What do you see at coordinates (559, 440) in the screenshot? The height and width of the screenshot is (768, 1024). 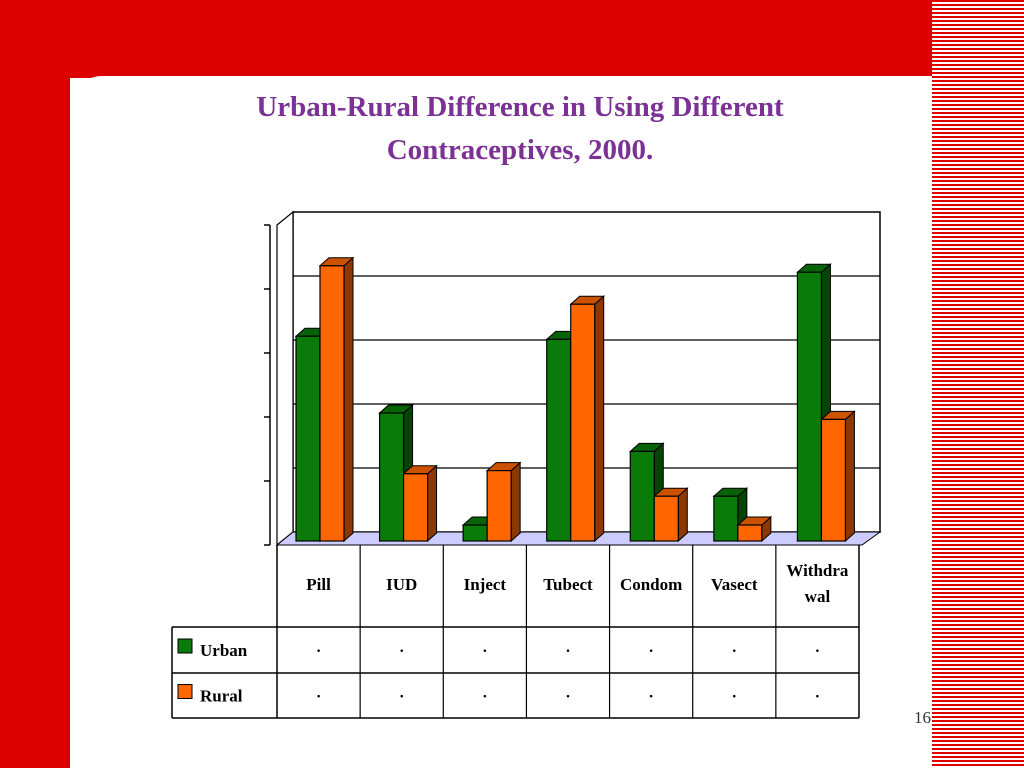 I see `bar-urban-tubect` at bounding box center [559, 440].